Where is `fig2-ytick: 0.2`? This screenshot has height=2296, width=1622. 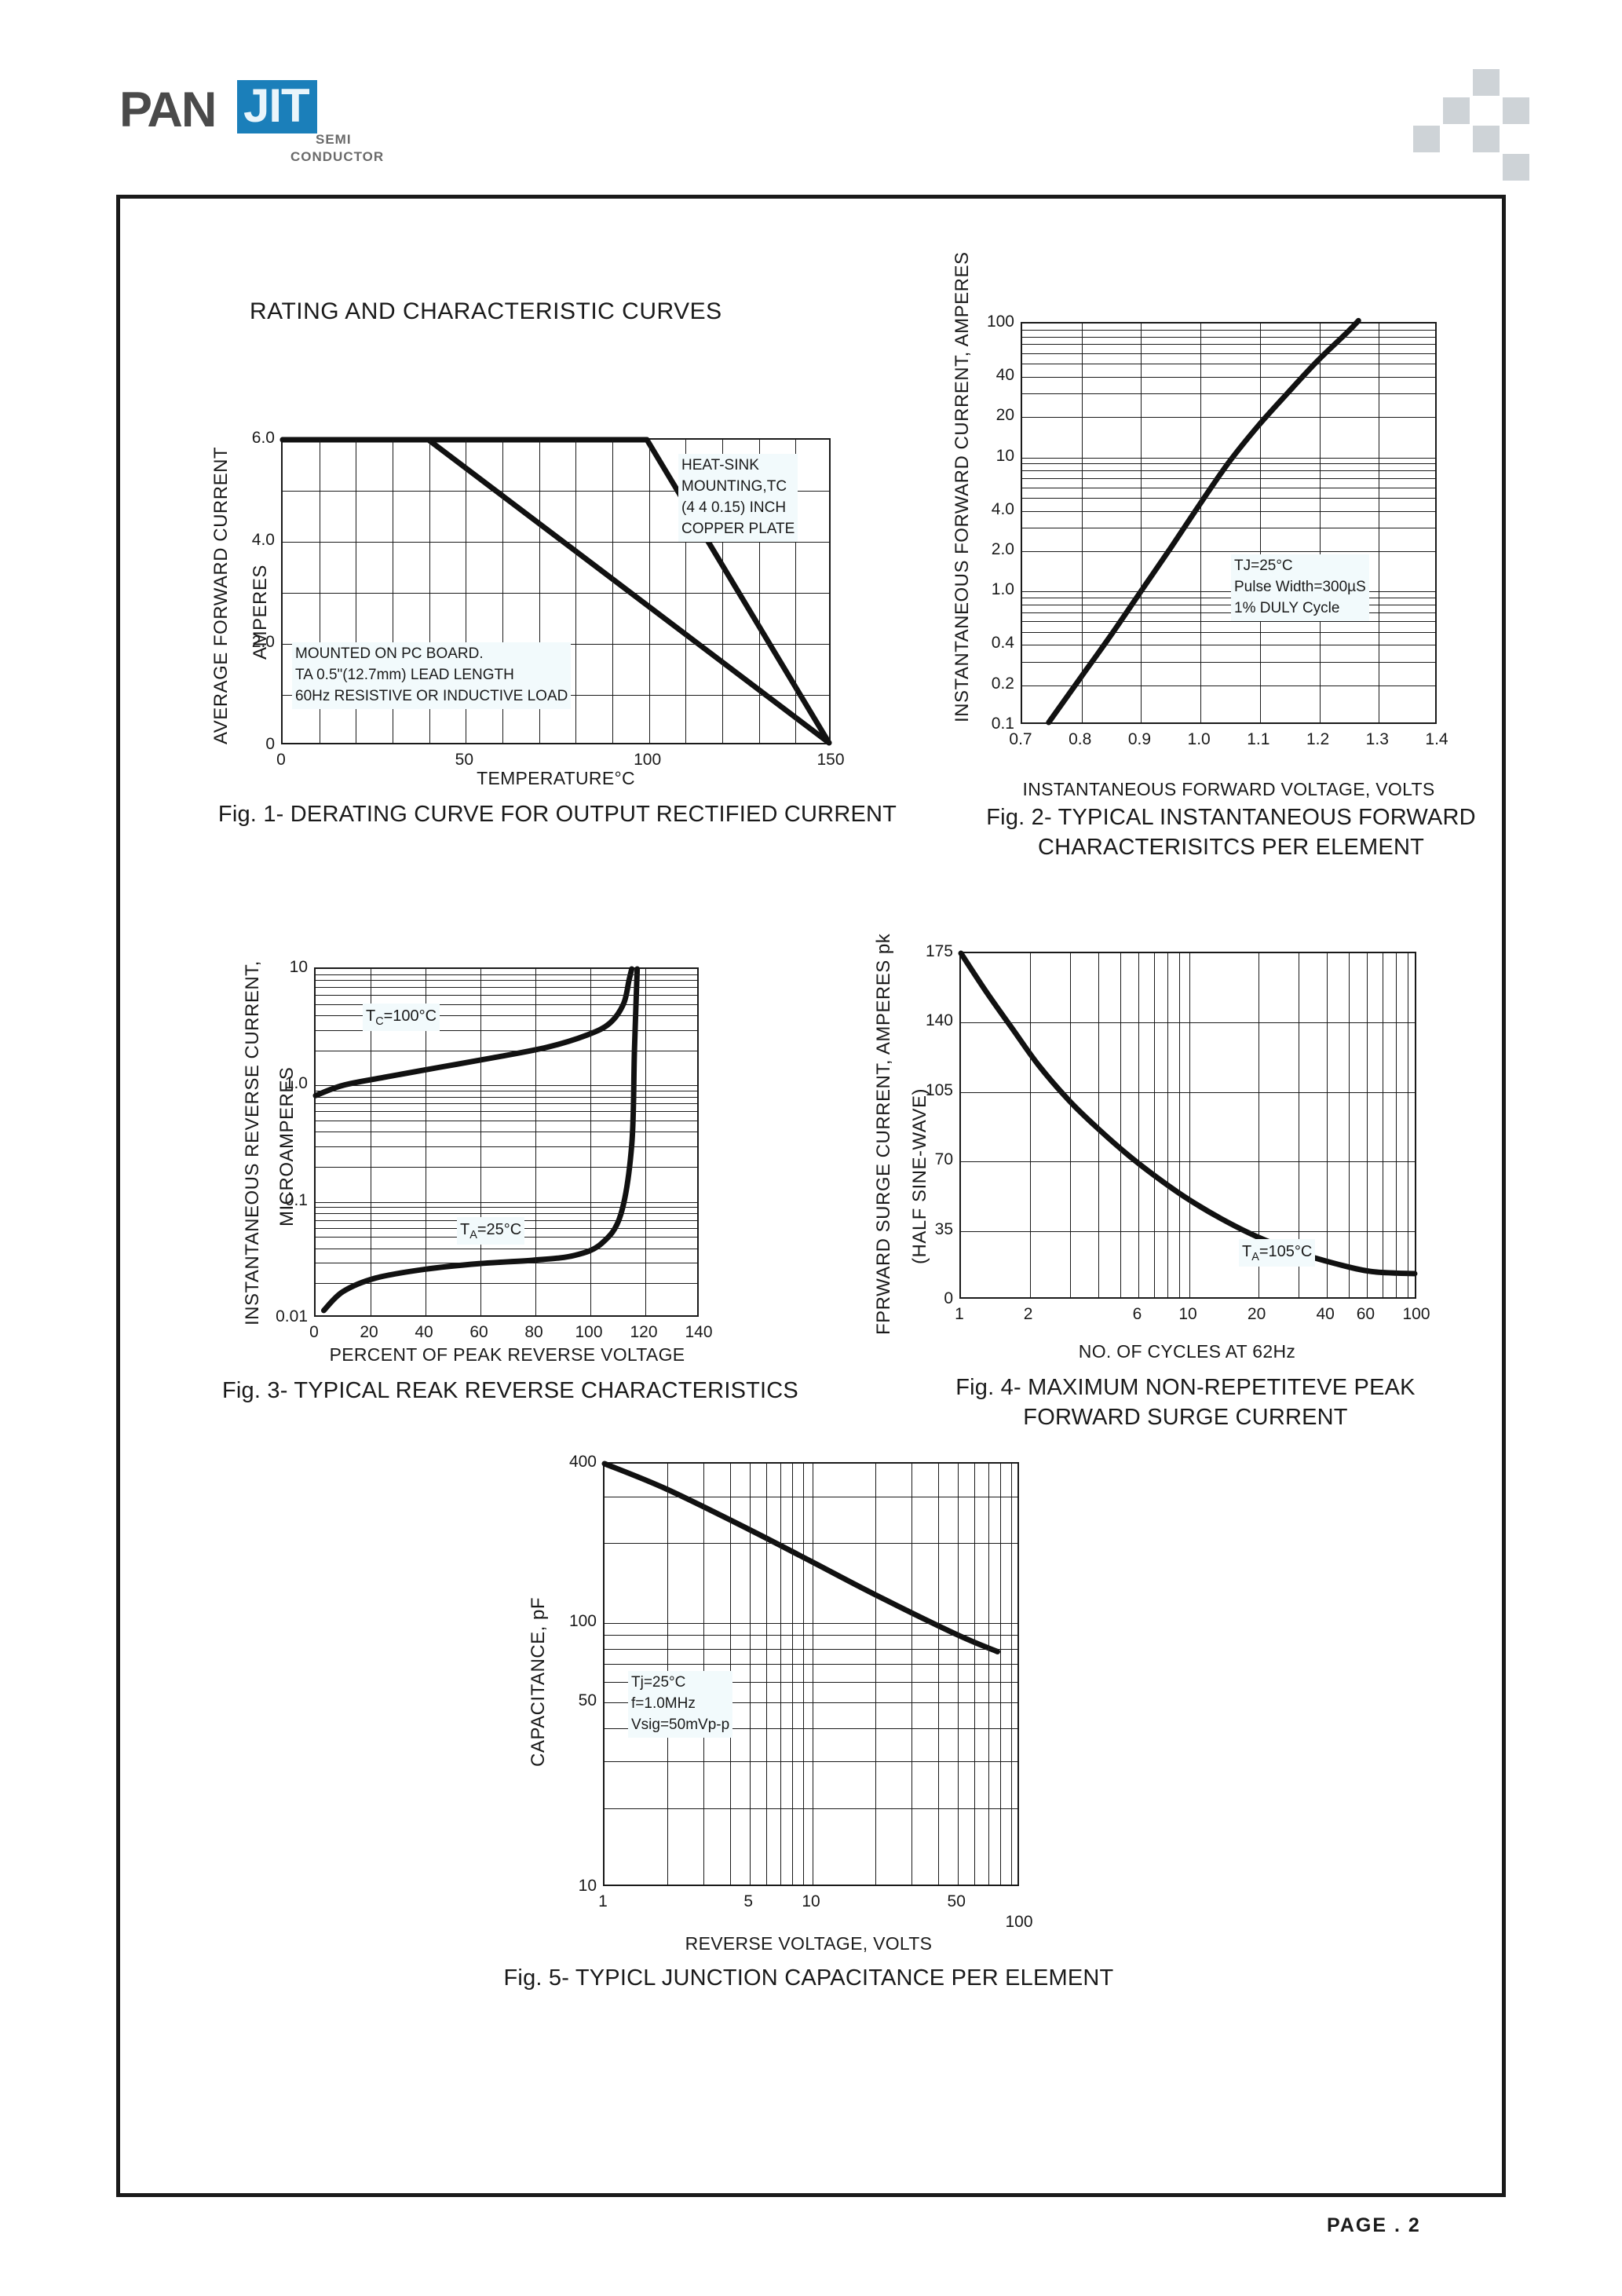 fig2-ytick: 0.2 is located at coordinates (1002, 683).